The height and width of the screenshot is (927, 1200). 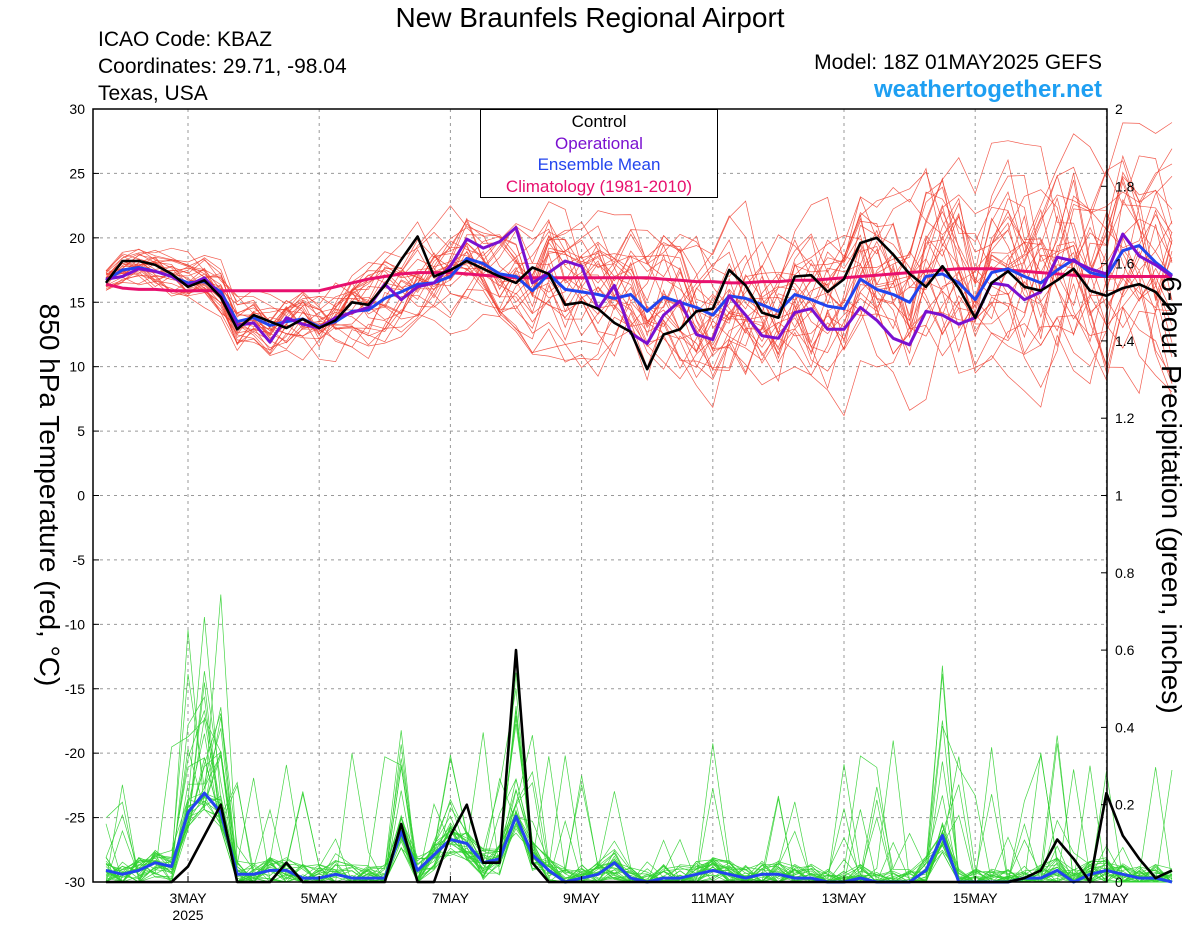 What do you see at coordinates (77, 109) in the screenshot?
I see `y-tick-label: 30` at bounding box center [77, 109].